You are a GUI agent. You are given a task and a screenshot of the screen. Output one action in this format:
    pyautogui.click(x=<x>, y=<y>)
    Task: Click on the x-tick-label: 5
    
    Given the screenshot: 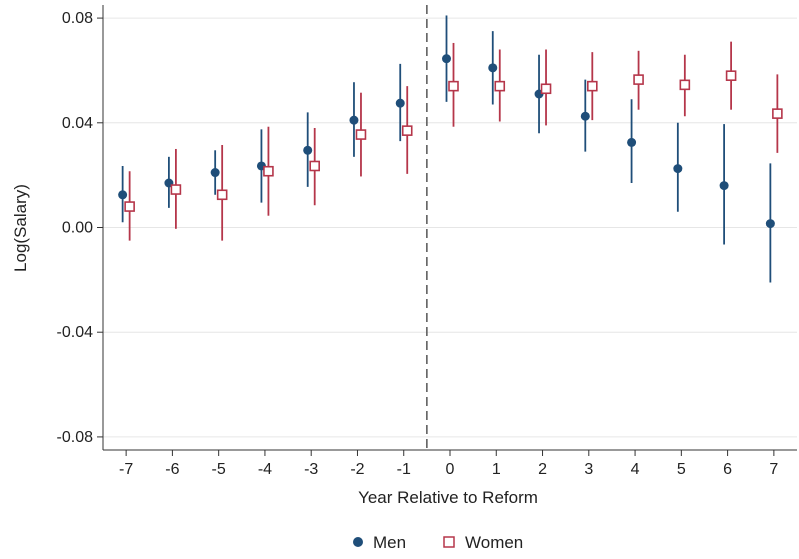 What is the action you would take?
    pyautogui.click(x=681, y=469)
    